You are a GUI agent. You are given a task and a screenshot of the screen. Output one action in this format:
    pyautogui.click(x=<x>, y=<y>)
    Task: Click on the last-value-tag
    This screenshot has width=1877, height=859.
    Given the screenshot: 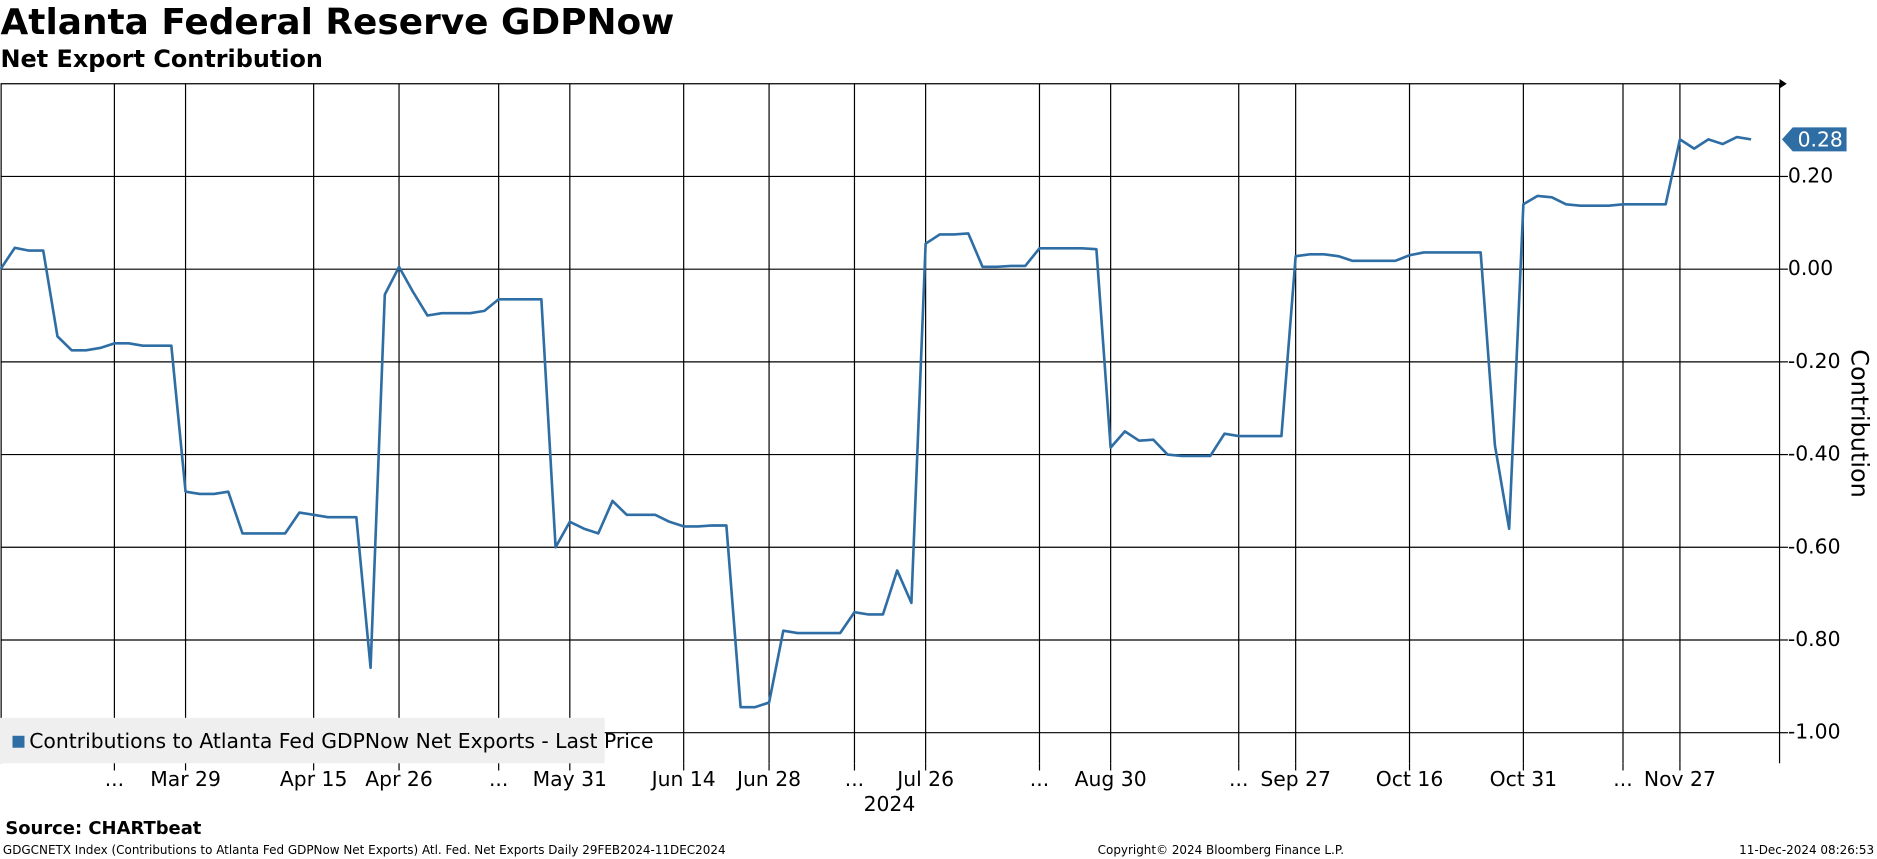 What is the action you would take?
    pyautogui.click(x=1814, y=139)
    